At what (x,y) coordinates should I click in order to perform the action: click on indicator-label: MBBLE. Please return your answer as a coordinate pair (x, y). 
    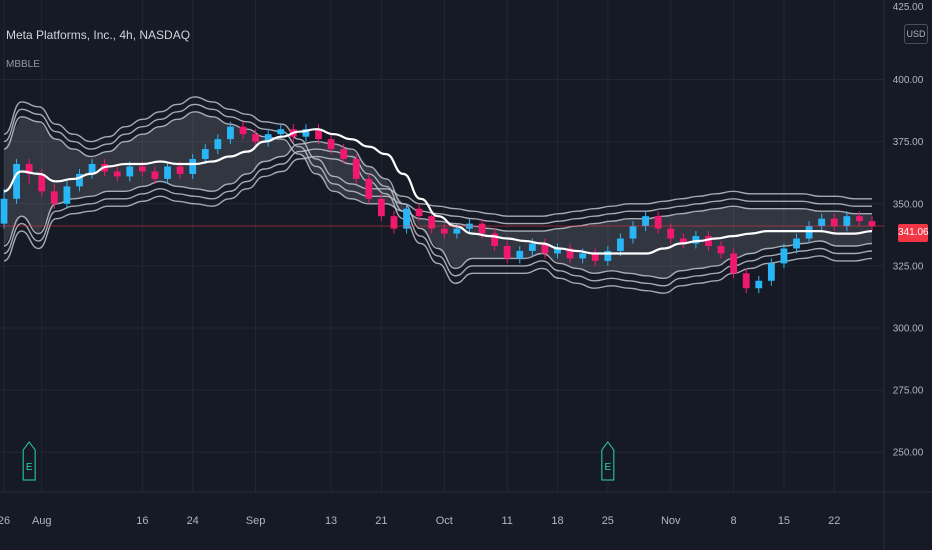
    Looking at the image, I should click on (23, 64).